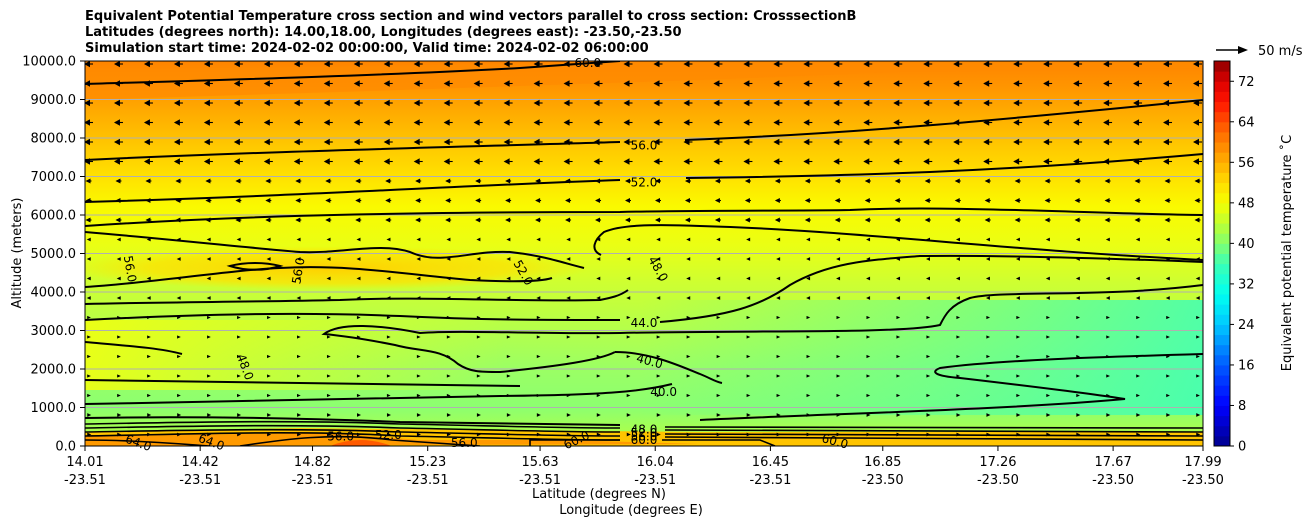 The height and width of the screenshot is (526, 1308). Describe the element at coordinates (1246, 284) in the screenshot. I see `colorbar-tick-label: 32` at that location.